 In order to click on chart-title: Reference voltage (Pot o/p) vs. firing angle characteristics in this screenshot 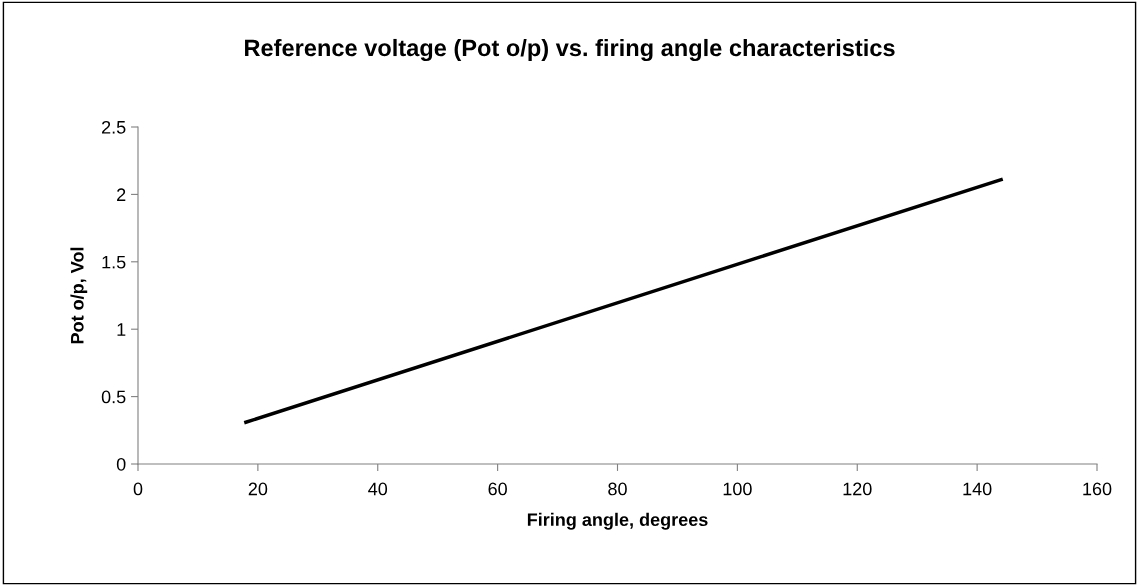, I will do `click(570, 50)`.